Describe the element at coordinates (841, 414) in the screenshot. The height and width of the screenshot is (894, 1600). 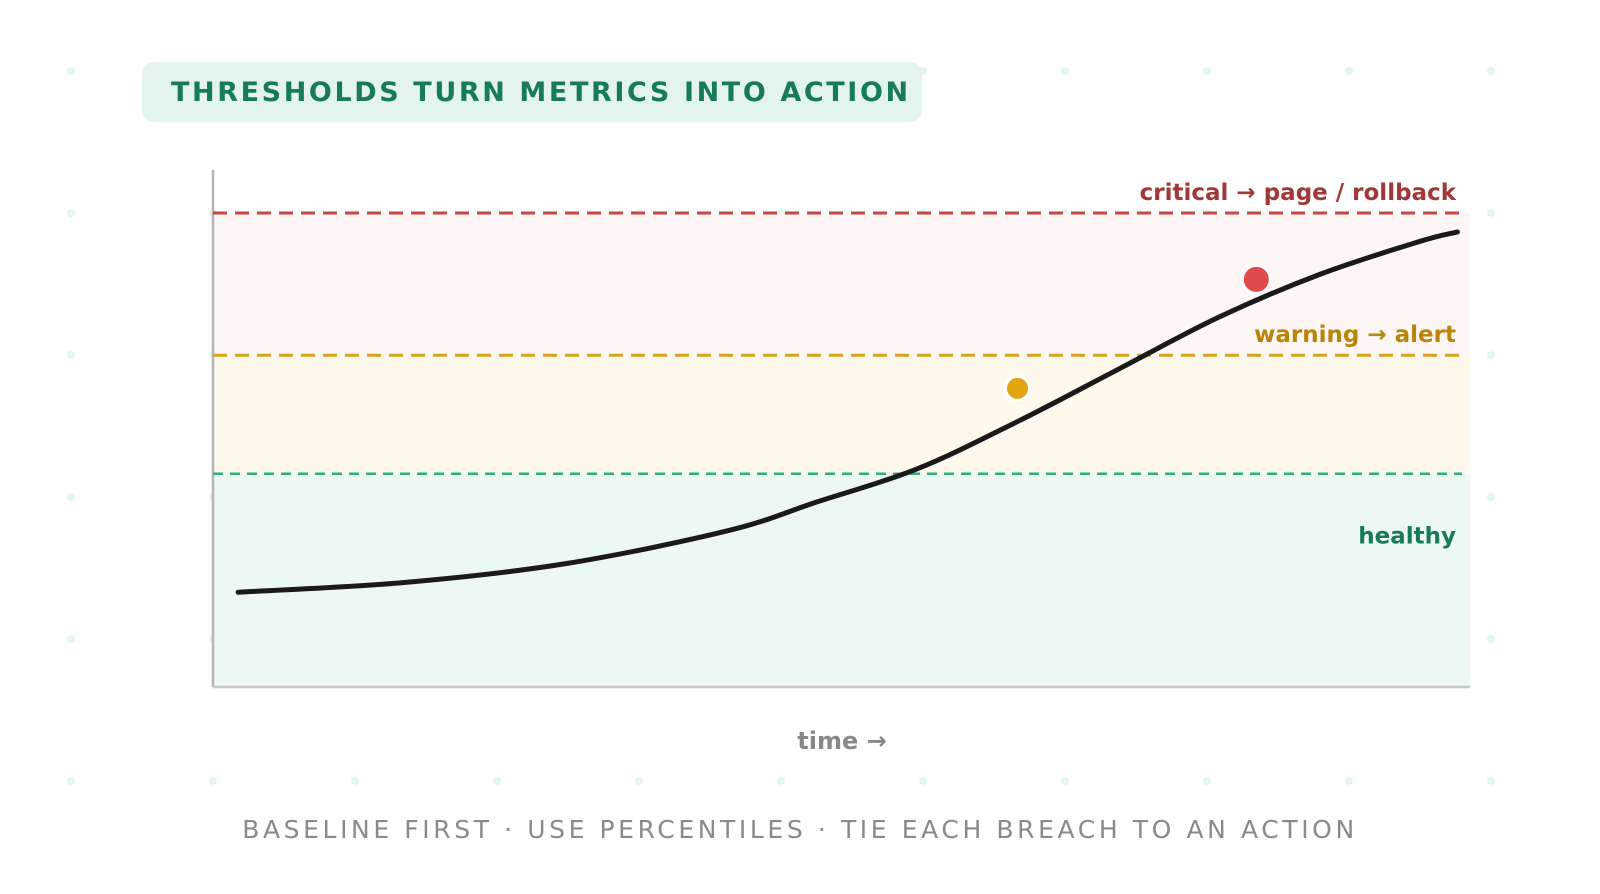
I see `warning-band` at that location.